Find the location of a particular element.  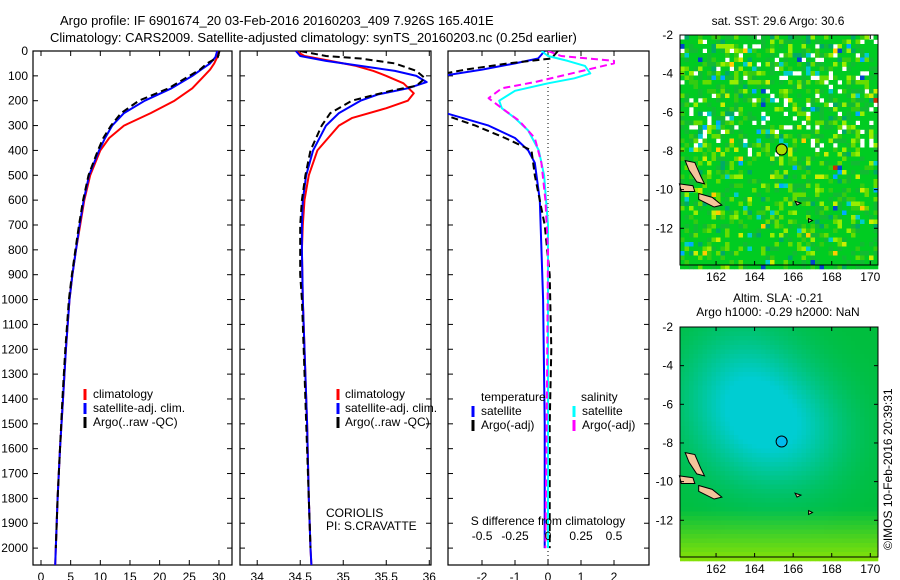

island-land is located at coordinates (695, 464).